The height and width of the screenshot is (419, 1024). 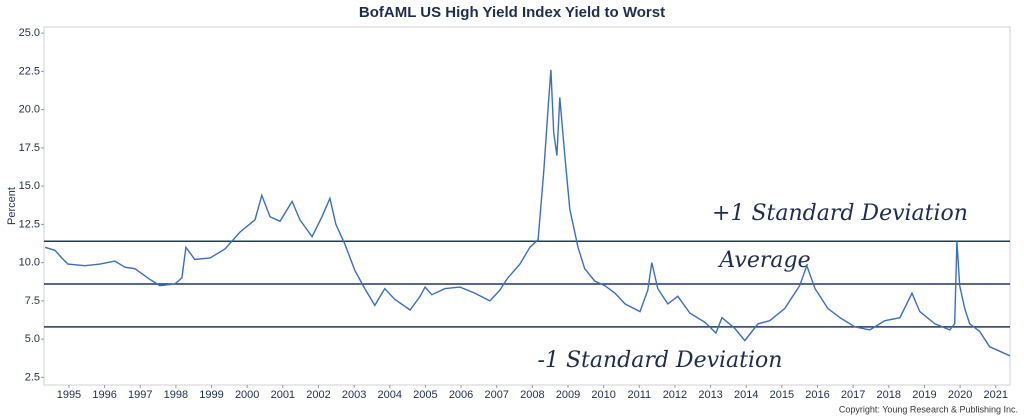 I want to click on x-tick-label: 2017, so click(x=853, y=395).